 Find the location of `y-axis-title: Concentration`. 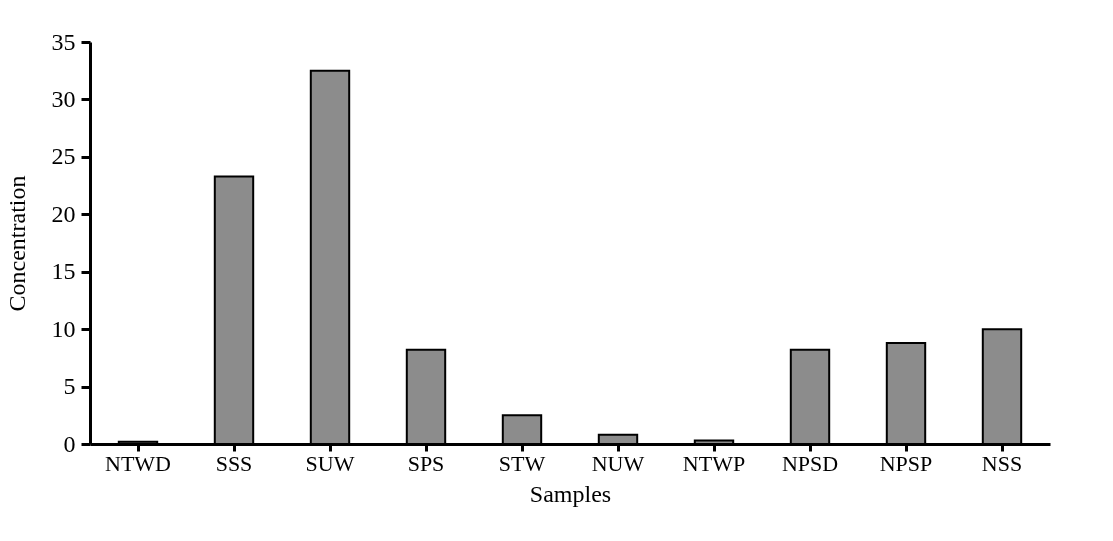

y-axis-title: Concentration is located at coordinates (16, 243).